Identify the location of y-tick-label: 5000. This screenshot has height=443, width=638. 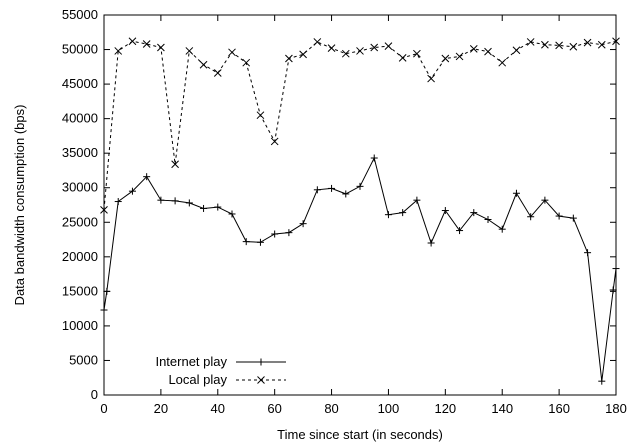
(83, 359).